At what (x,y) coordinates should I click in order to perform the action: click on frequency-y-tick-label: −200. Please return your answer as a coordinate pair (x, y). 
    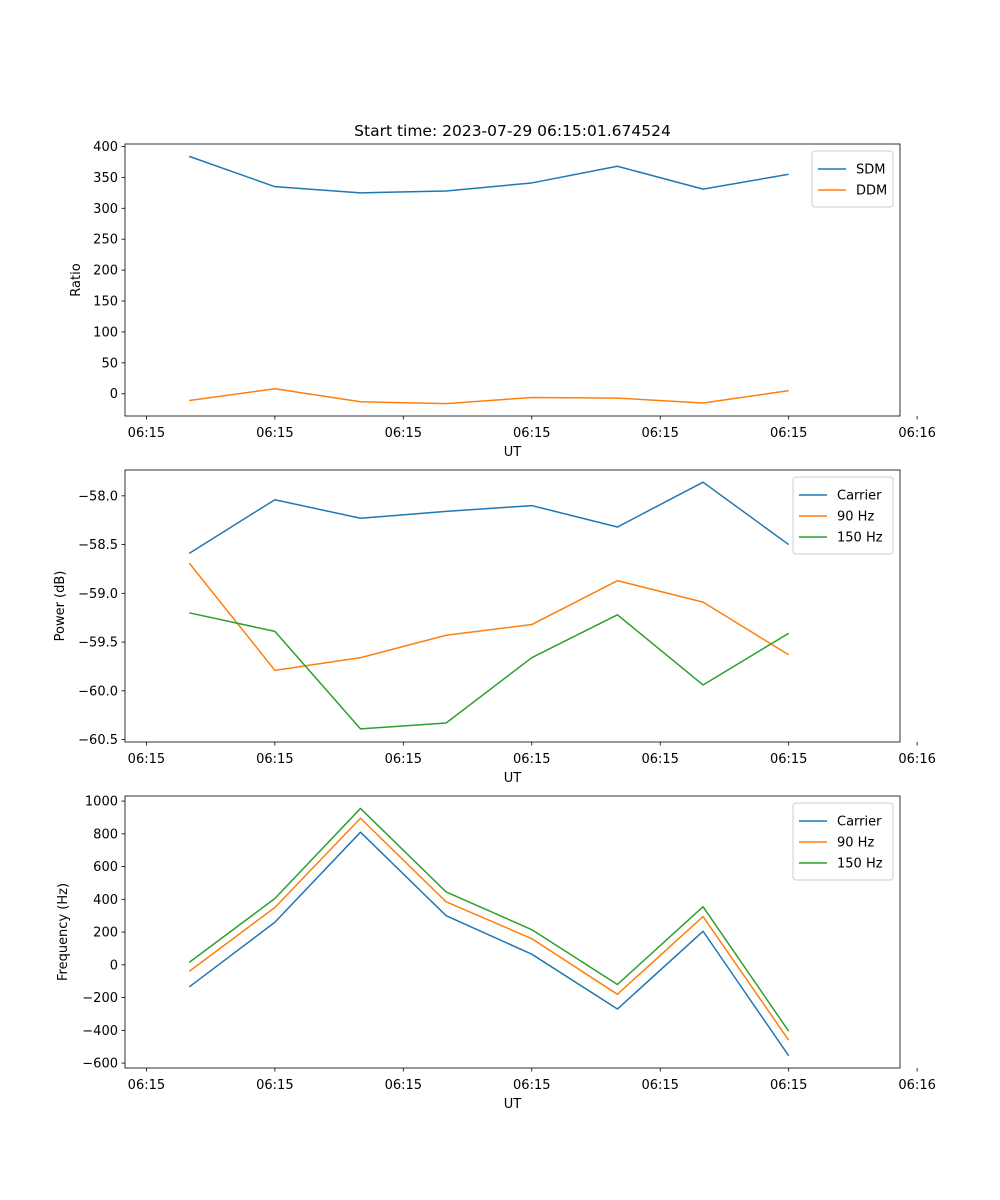
    Looking at the image, I should click on (100, 998).